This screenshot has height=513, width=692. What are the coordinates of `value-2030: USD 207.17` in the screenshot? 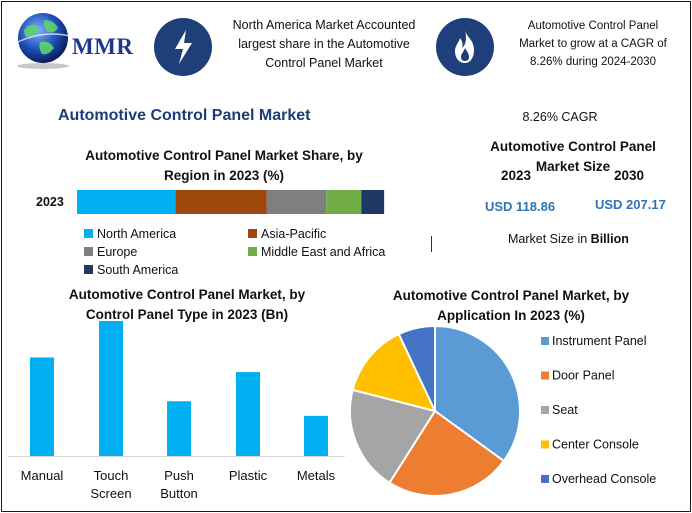 It's located at (630, 204).